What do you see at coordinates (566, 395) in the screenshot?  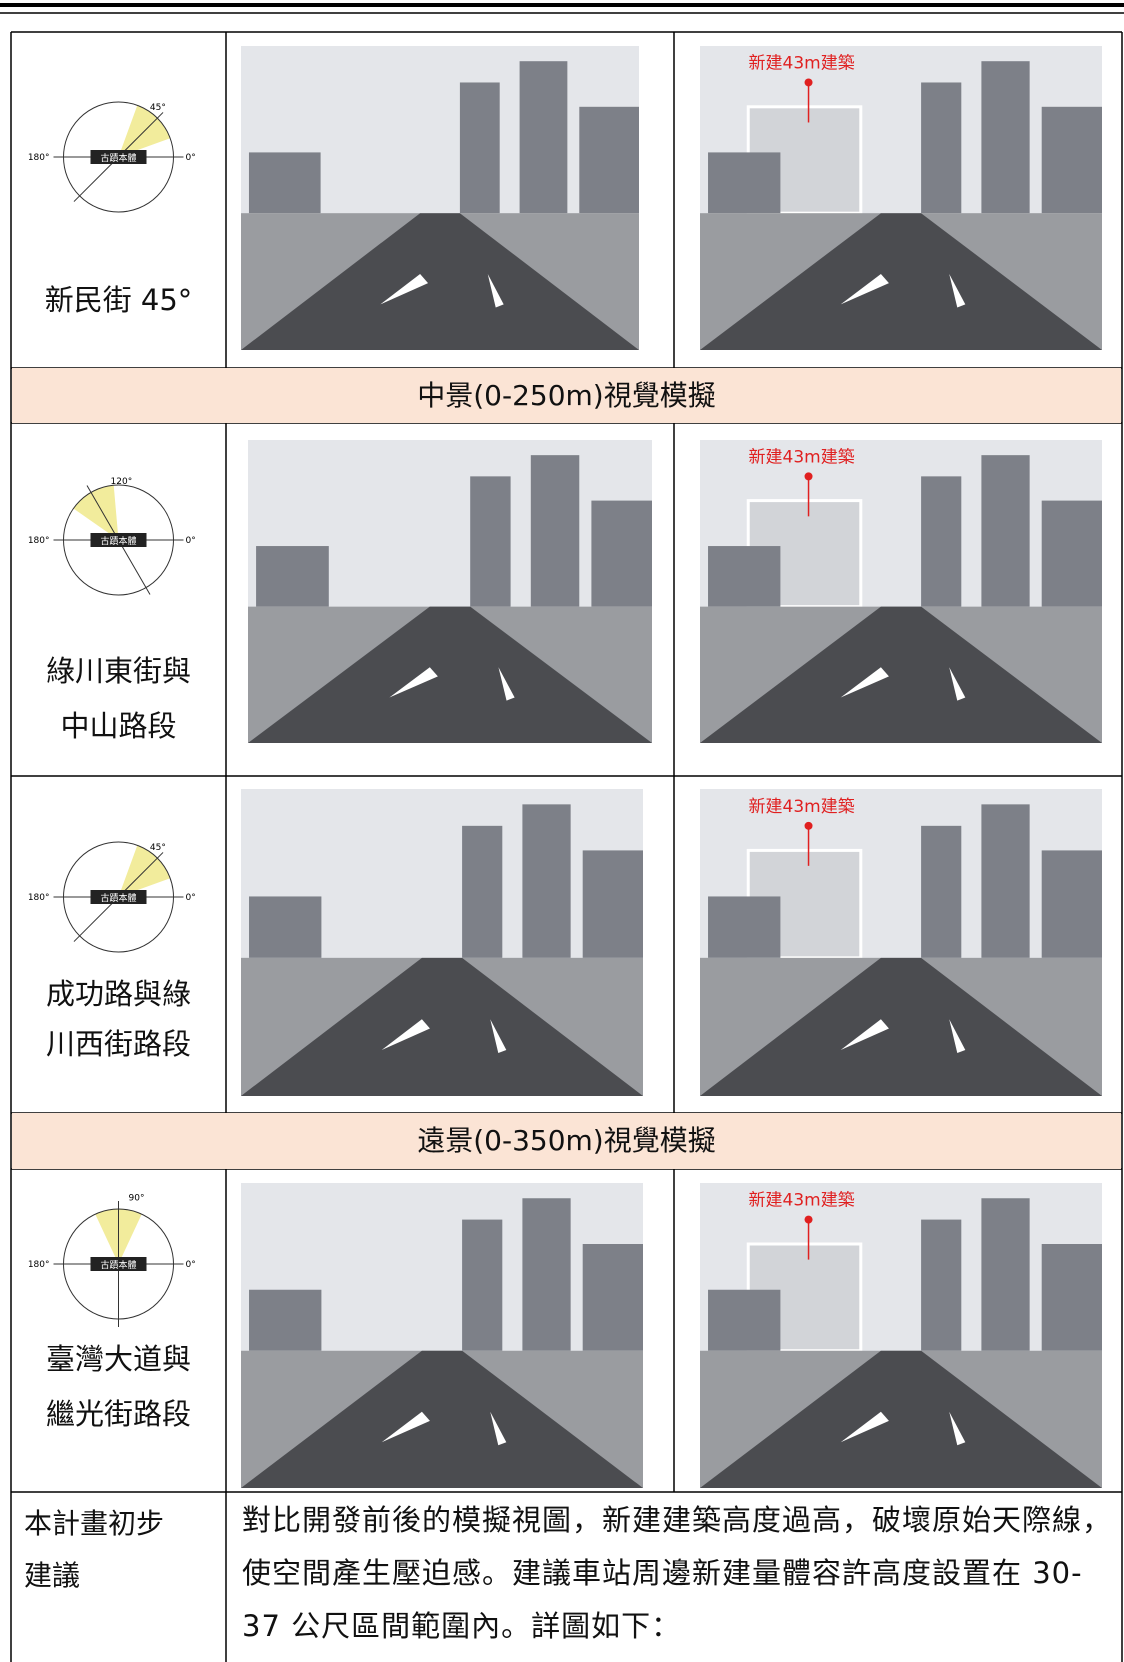 I see `section-header: 中景(0-250m)視覺模擬` at bounding box center [566, 395].